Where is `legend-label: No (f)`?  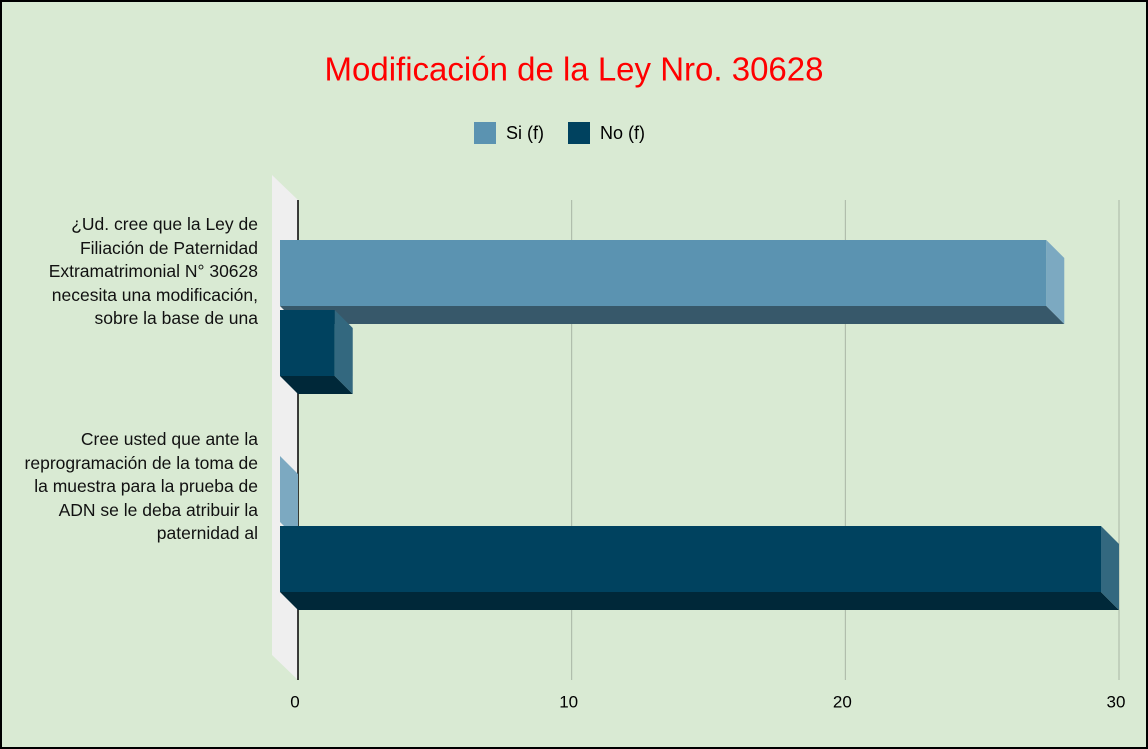 legend-label: No (f) is located at coordinates (622, 133).